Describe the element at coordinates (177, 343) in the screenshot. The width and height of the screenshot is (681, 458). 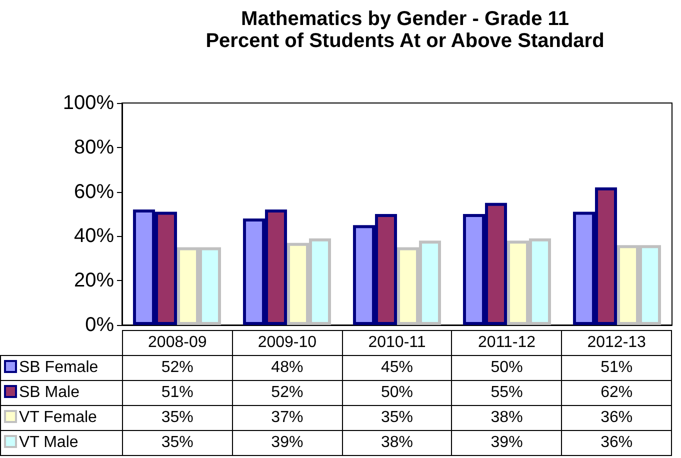
I see `x-tick-label: 2008-09` at that location.